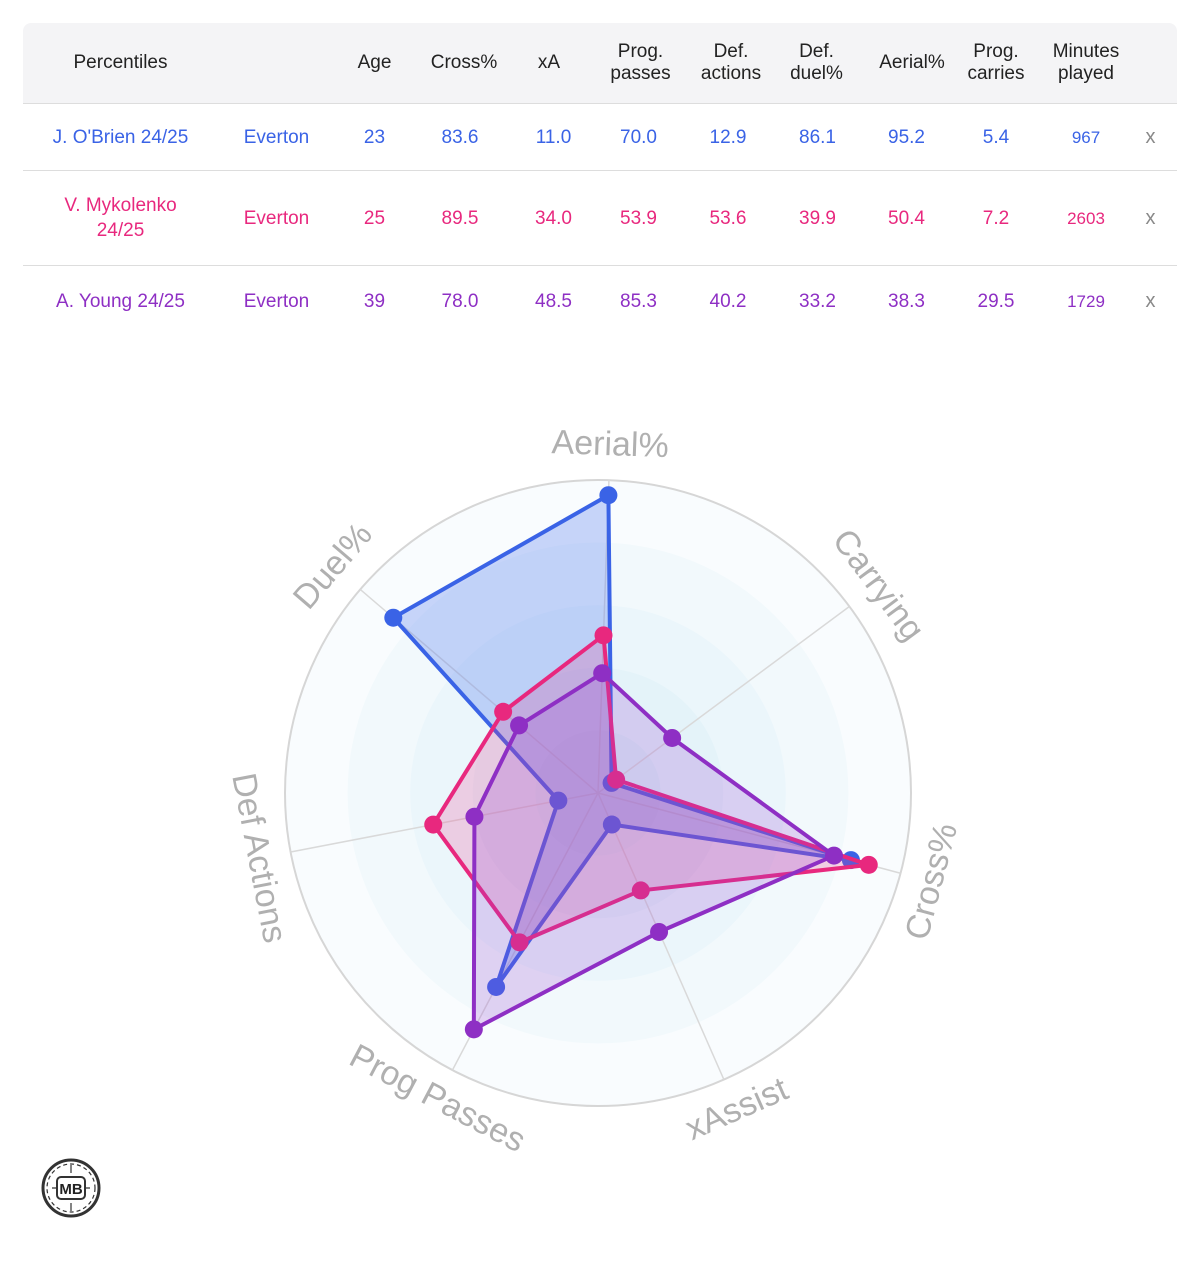 The height and width of the screenshot is (1276, 1200). What do you see at coordinates (728, 137) in the screenshot?
I see `def-actions-value: 12.9` at bounding box center [728, 137].